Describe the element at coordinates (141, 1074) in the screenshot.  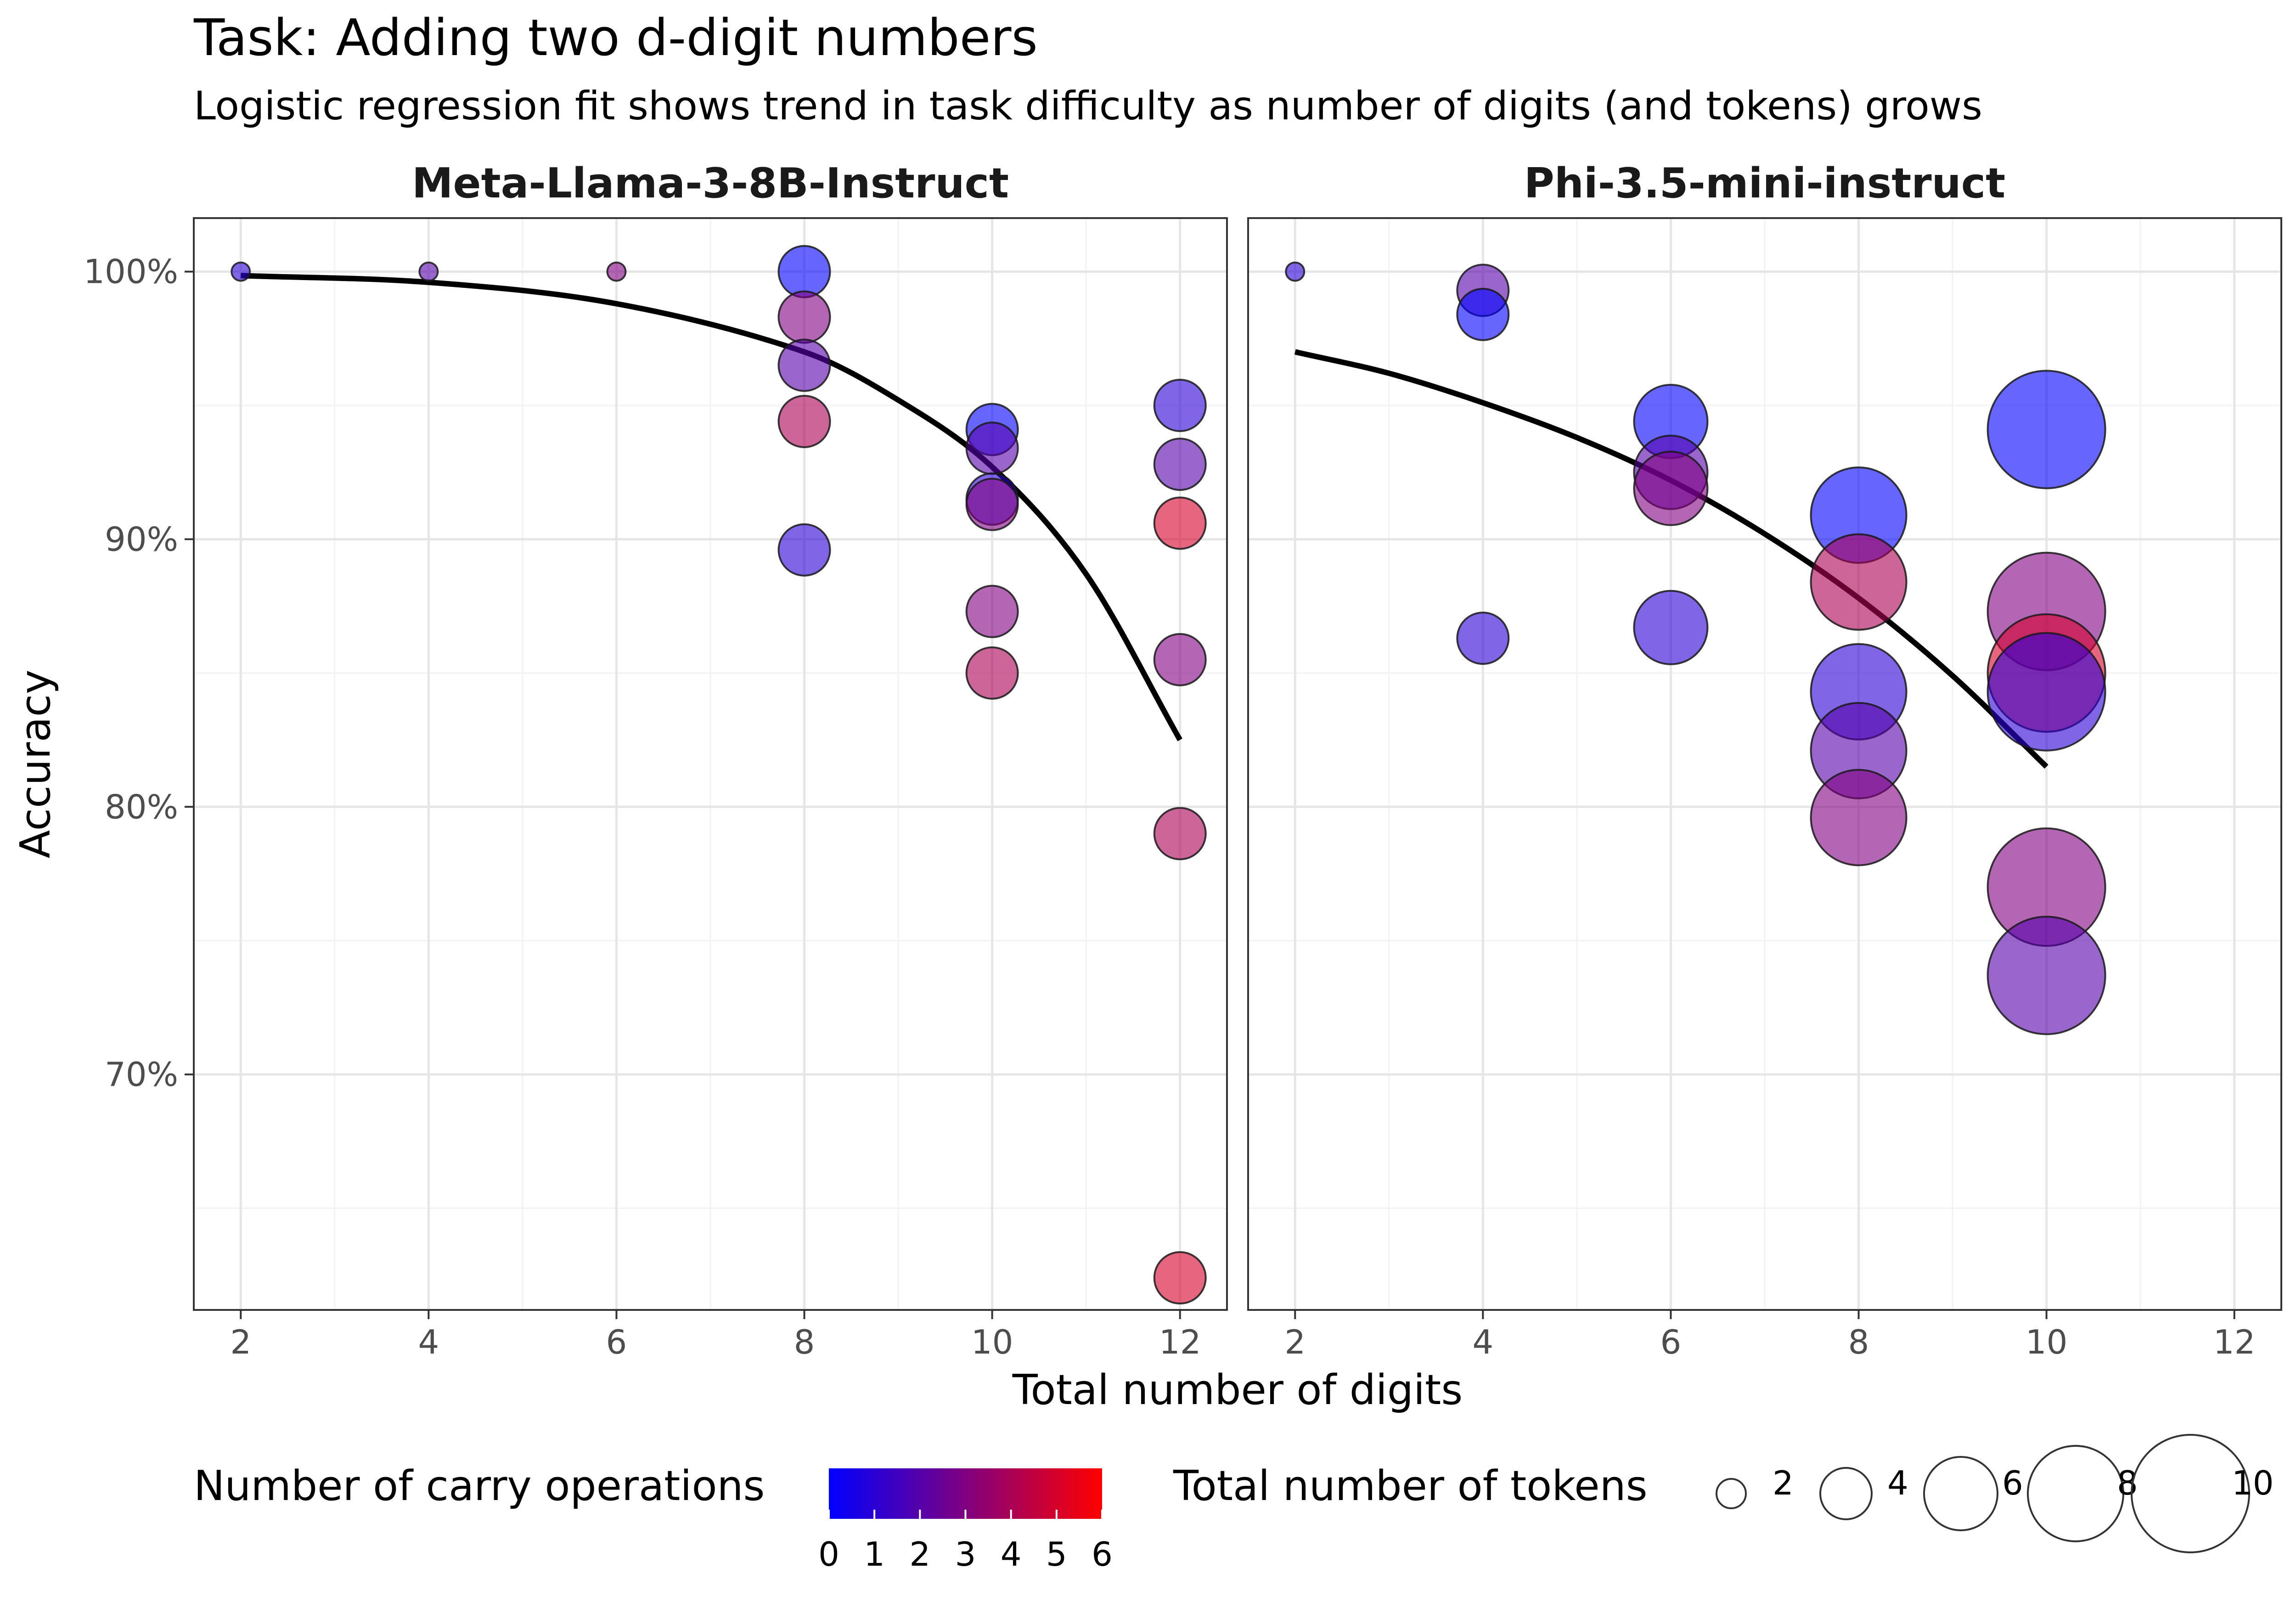
I see `y-tick-label: 70%` at that location.